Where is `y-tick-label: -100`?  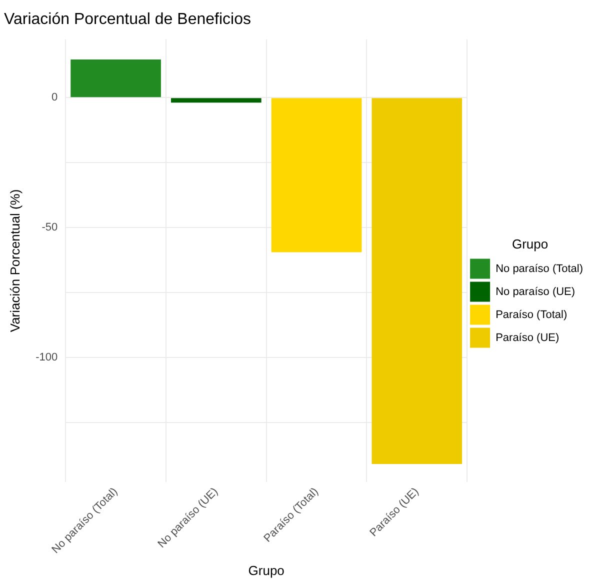
y-tick-label: -100 is located at coordinates (47, 358).